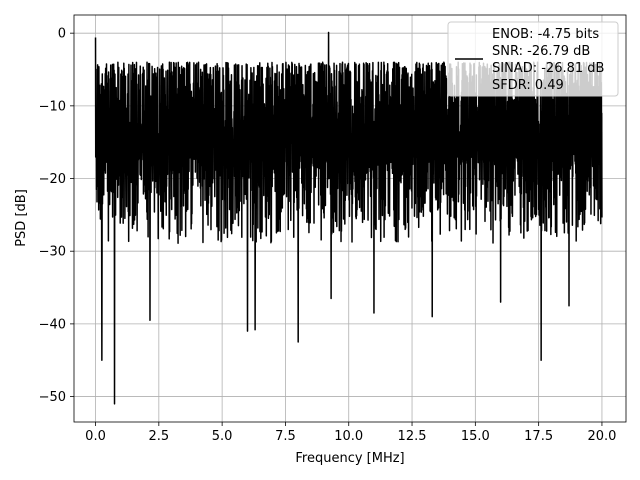 The image size is (640, 480). What do you see at coordinates (21, 218) in the screenshot?
I see `y-axis-label: PSD [dB]` at bounding box center [21, 218].